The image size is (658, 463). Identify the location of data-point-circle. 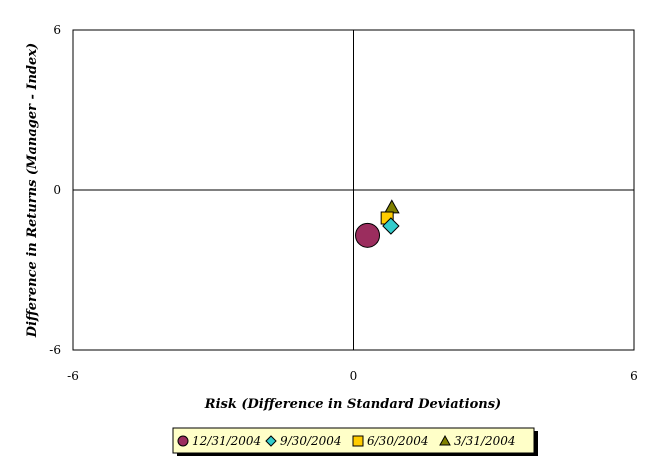
(368, 235).